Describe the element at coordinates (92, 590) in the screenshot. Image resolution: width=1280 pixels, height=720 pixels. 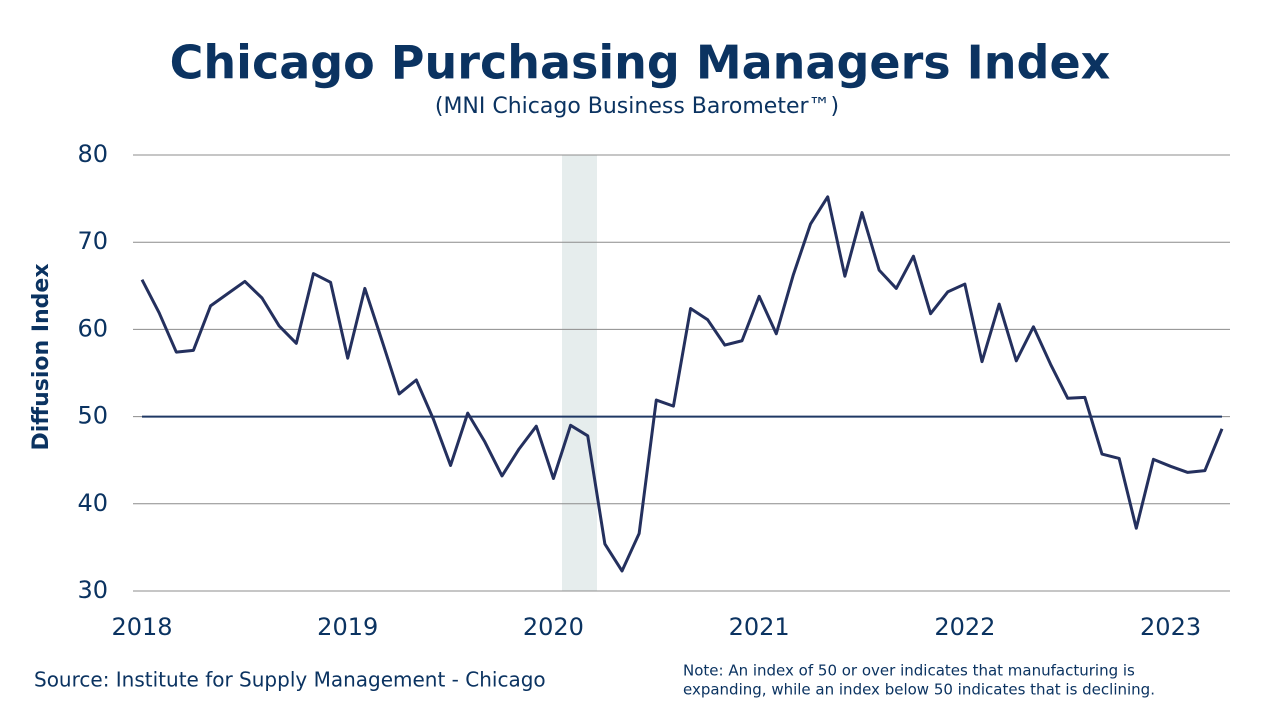
I see `y-tick-label: 30` at that location.